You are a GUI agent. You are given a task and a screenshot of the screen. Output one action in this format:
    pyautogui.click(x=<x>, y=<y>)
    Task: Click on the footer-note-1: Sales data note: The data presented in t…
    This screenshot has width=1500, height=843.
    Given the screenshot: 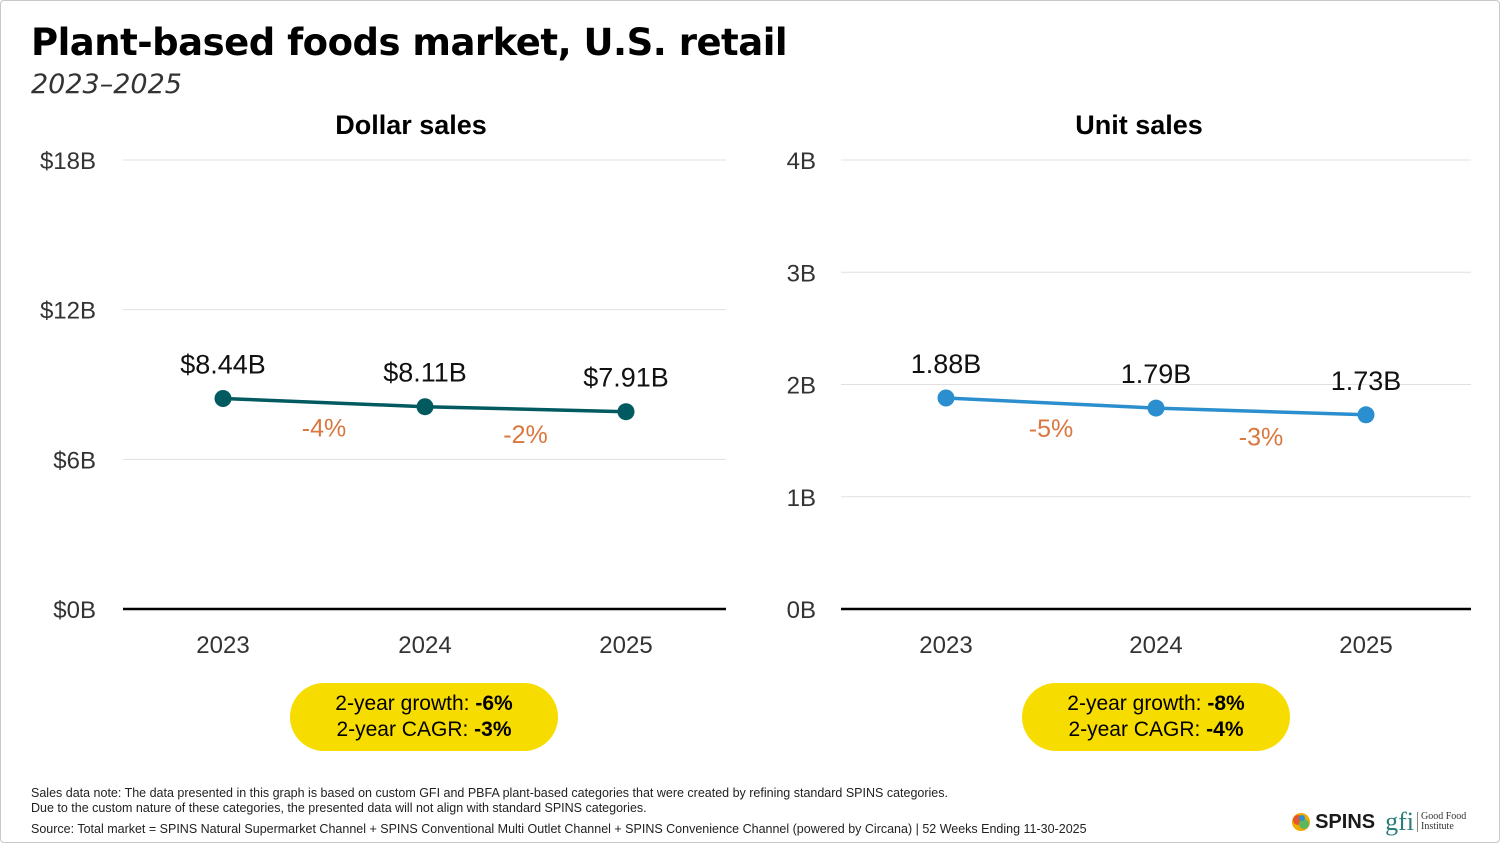 What is the action you would take?
    pyautogui.click(x=489, y=793)
    